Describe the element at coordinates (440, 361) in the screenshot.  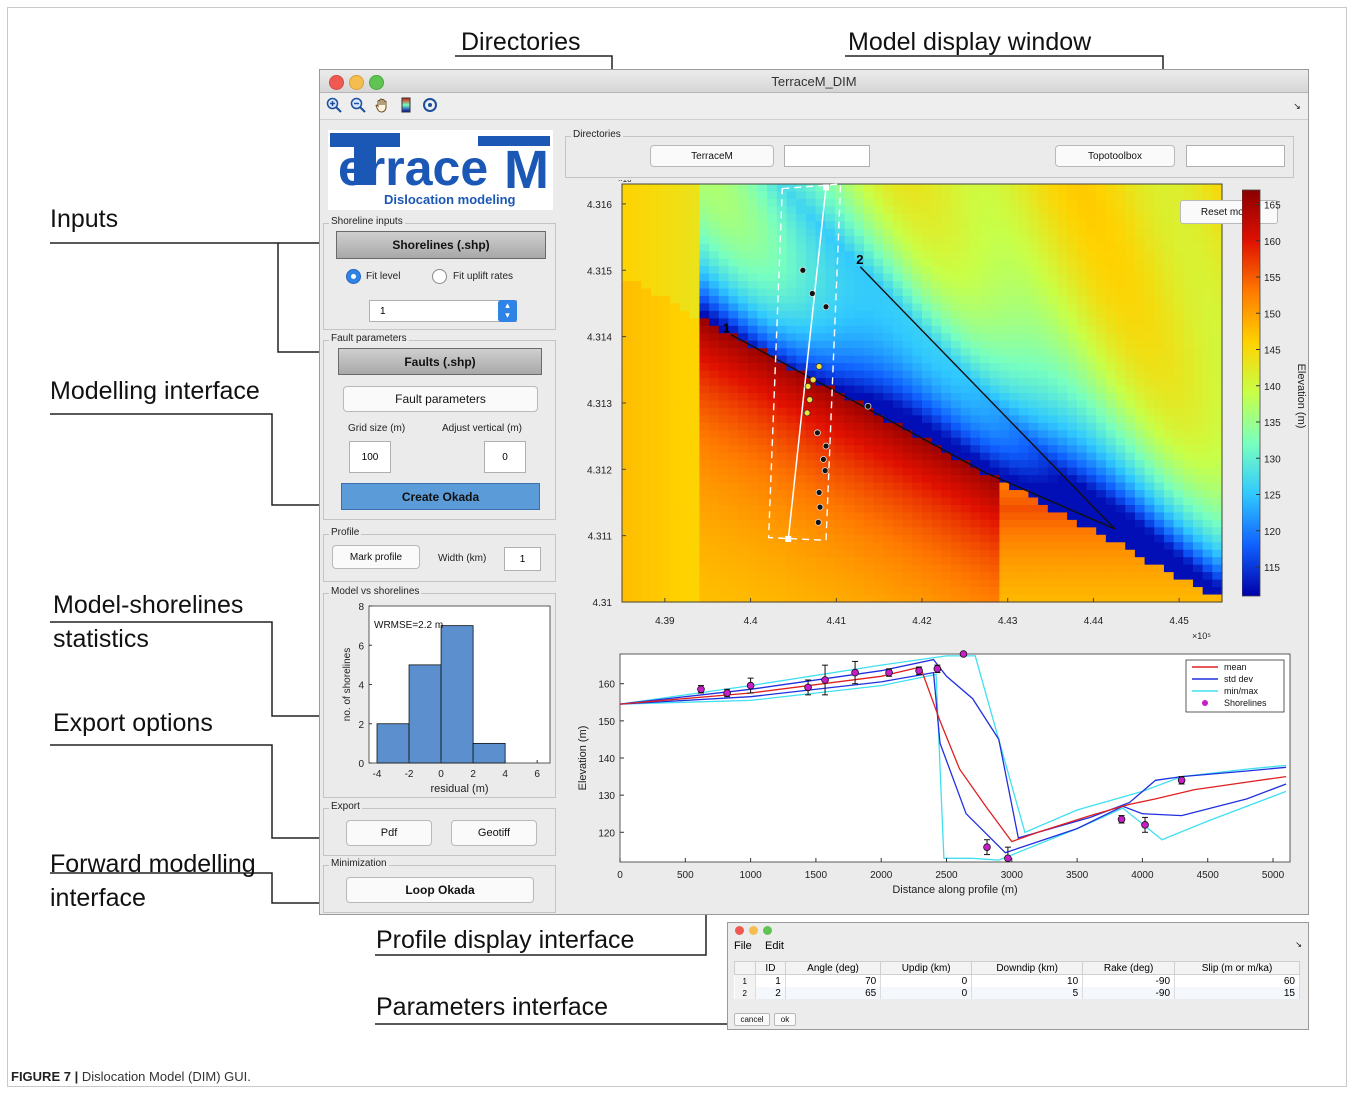
I see `faults-shp-button: Faults (.shp)` at that location.